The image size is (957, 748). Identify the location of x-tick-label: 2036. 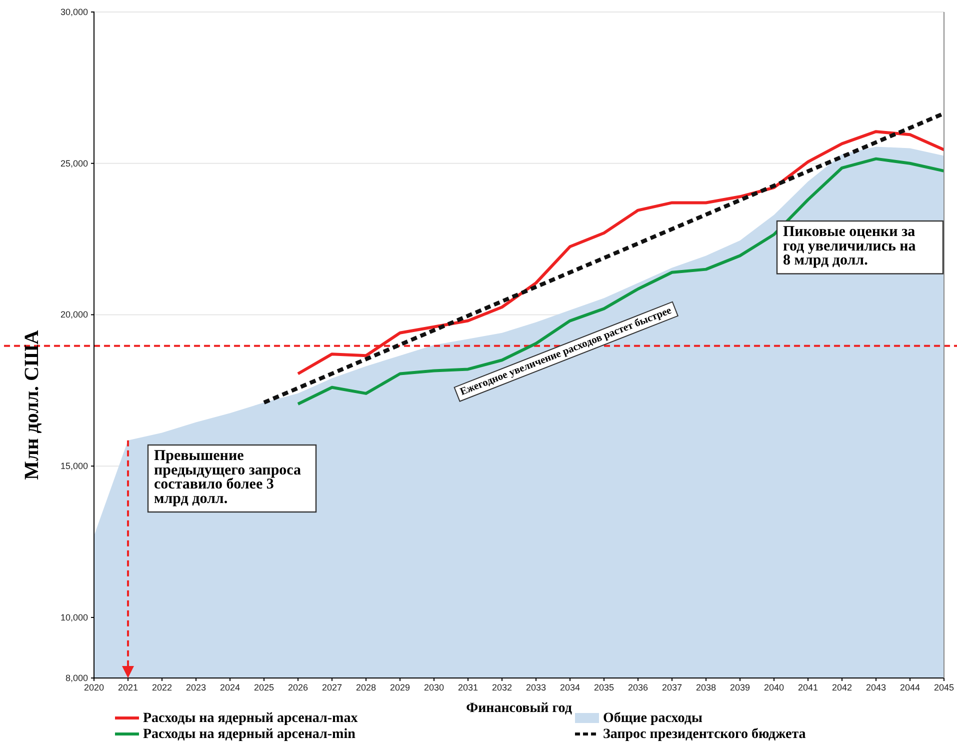
(638, 687).